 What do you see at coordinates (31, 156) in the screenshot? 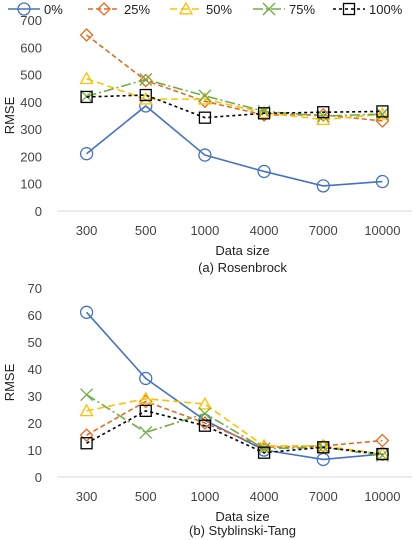
I see `y-tick-label: 200` at bounding box center [31, 156].